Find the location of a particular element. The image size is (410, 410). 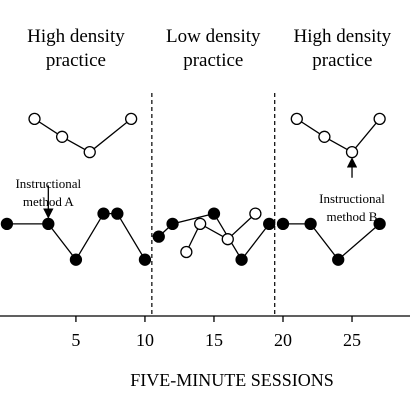

annotation-text: method B is located at coordinates (352, 216).